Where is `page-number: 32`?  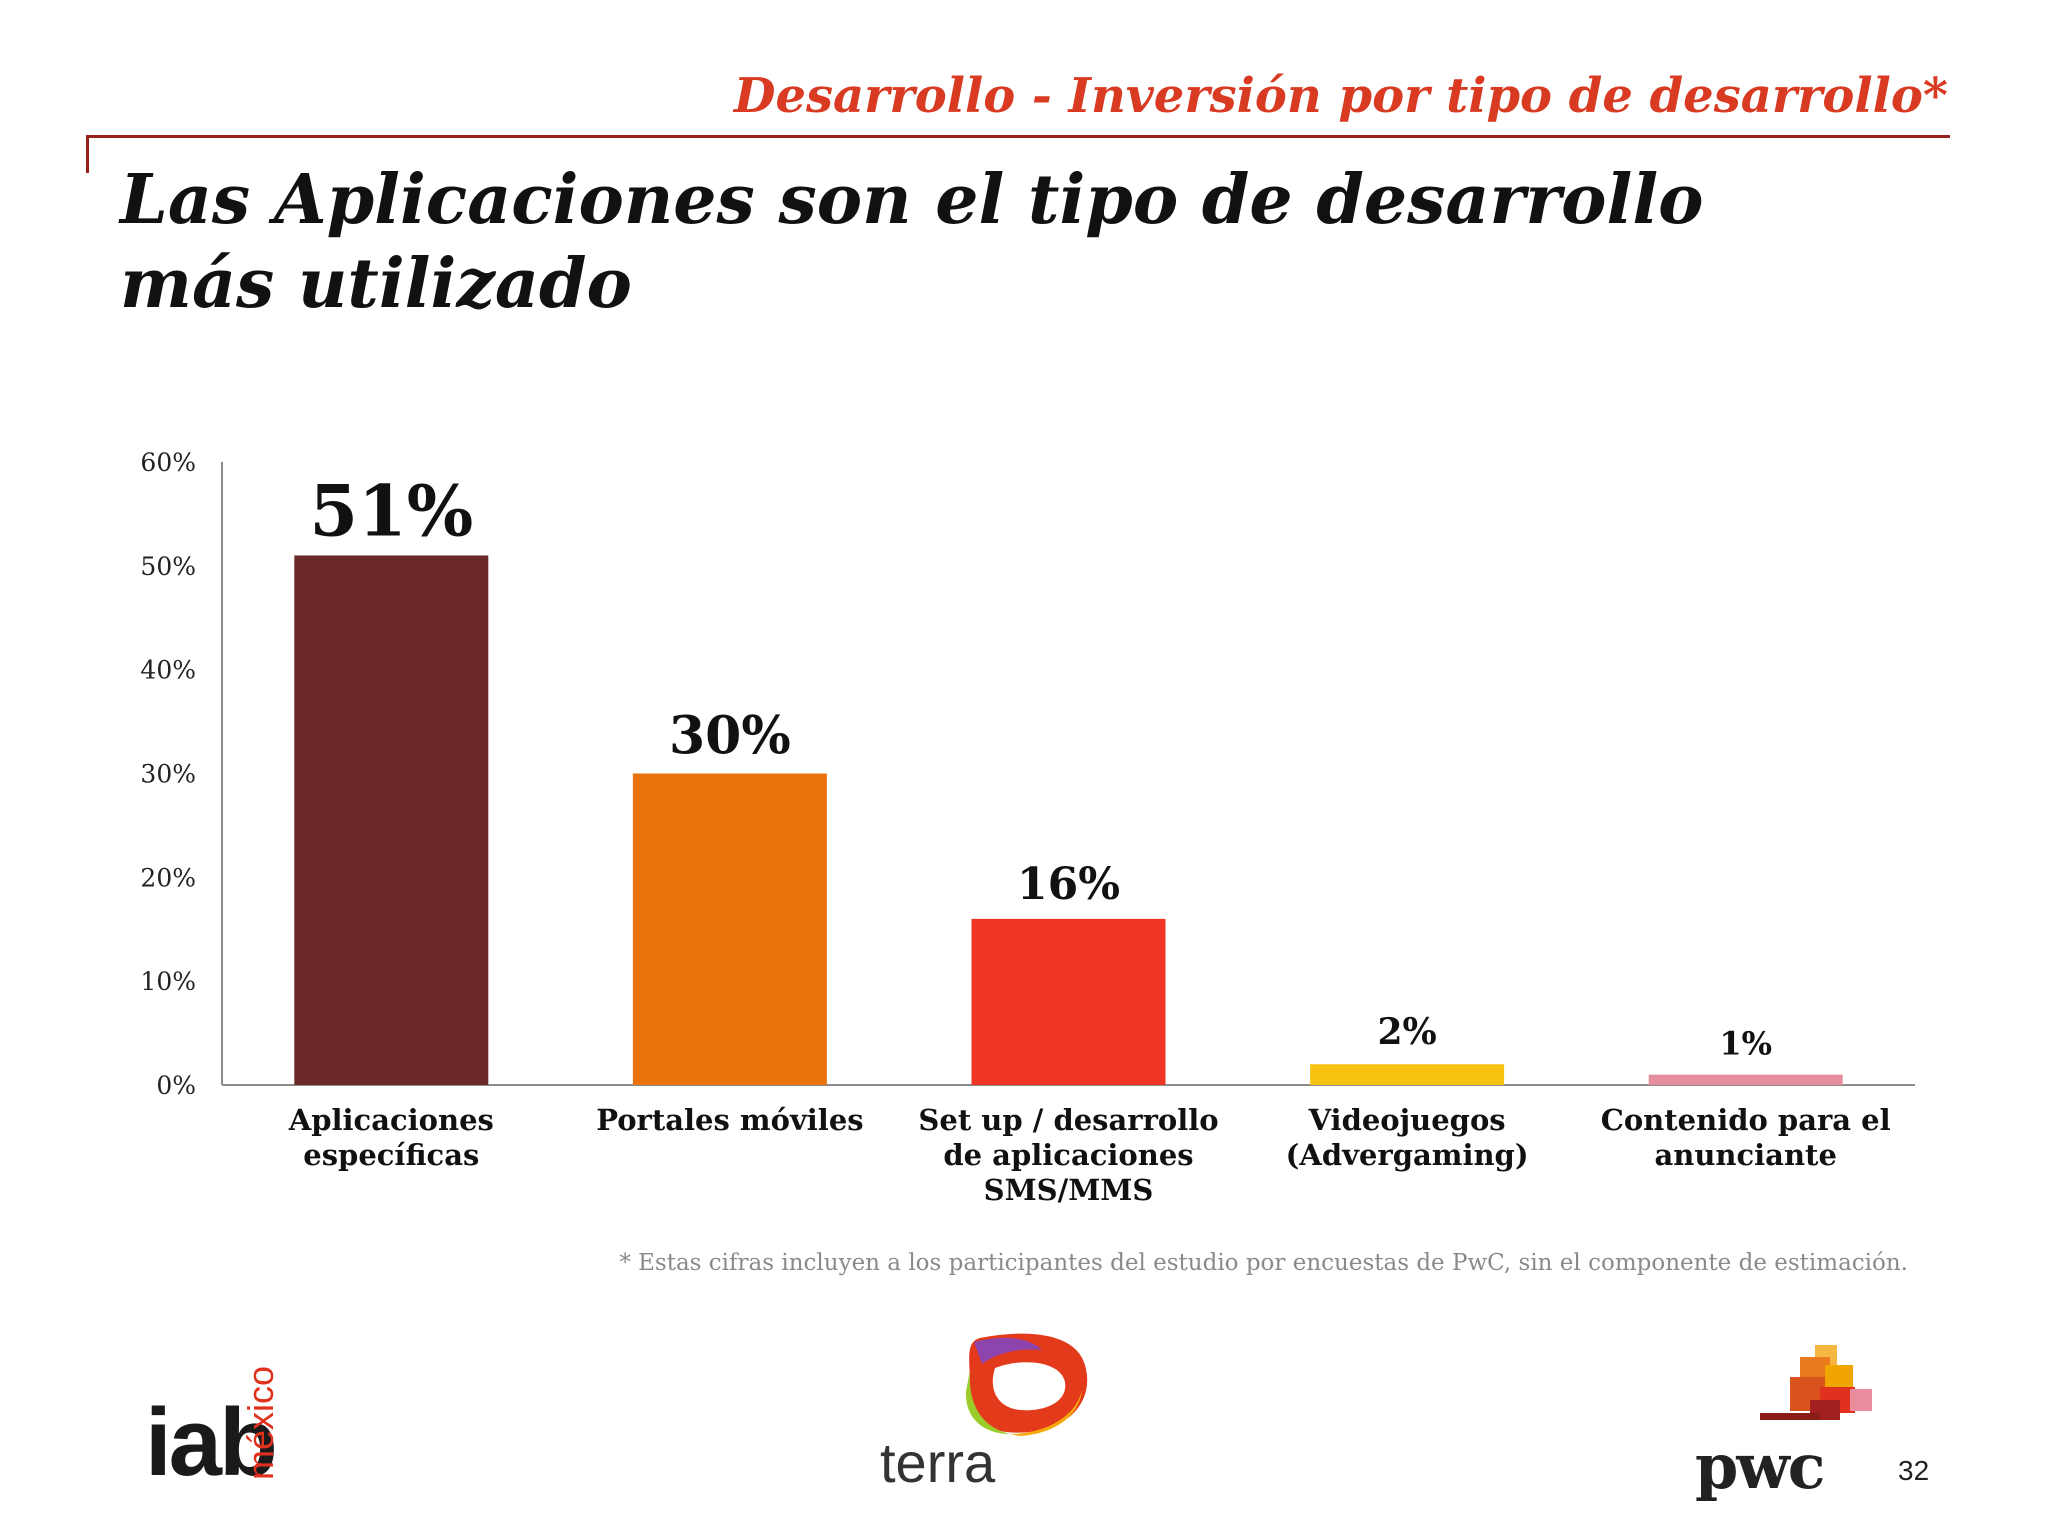 page-number: 32 is located at coordinates (1914, 1470).